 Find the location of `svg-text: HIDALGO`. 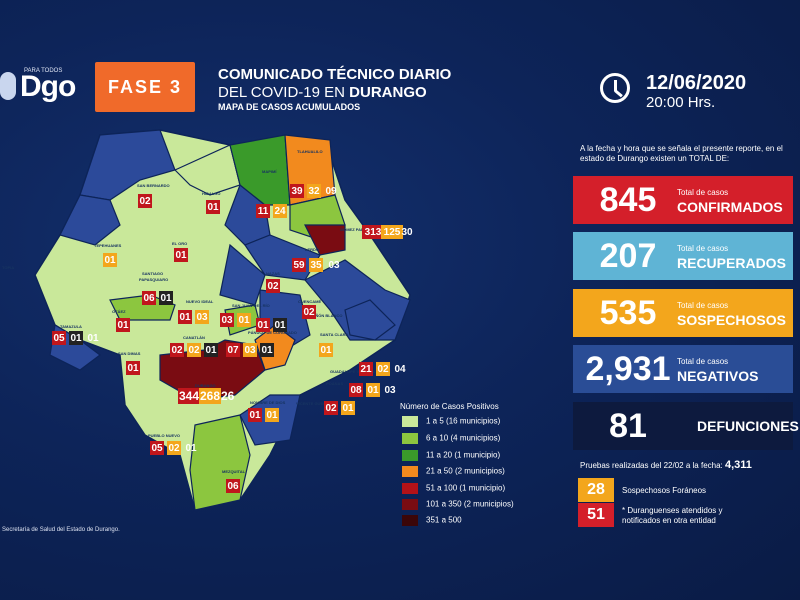

svg-text: HIDALGO is located at coordinates (211, 193).